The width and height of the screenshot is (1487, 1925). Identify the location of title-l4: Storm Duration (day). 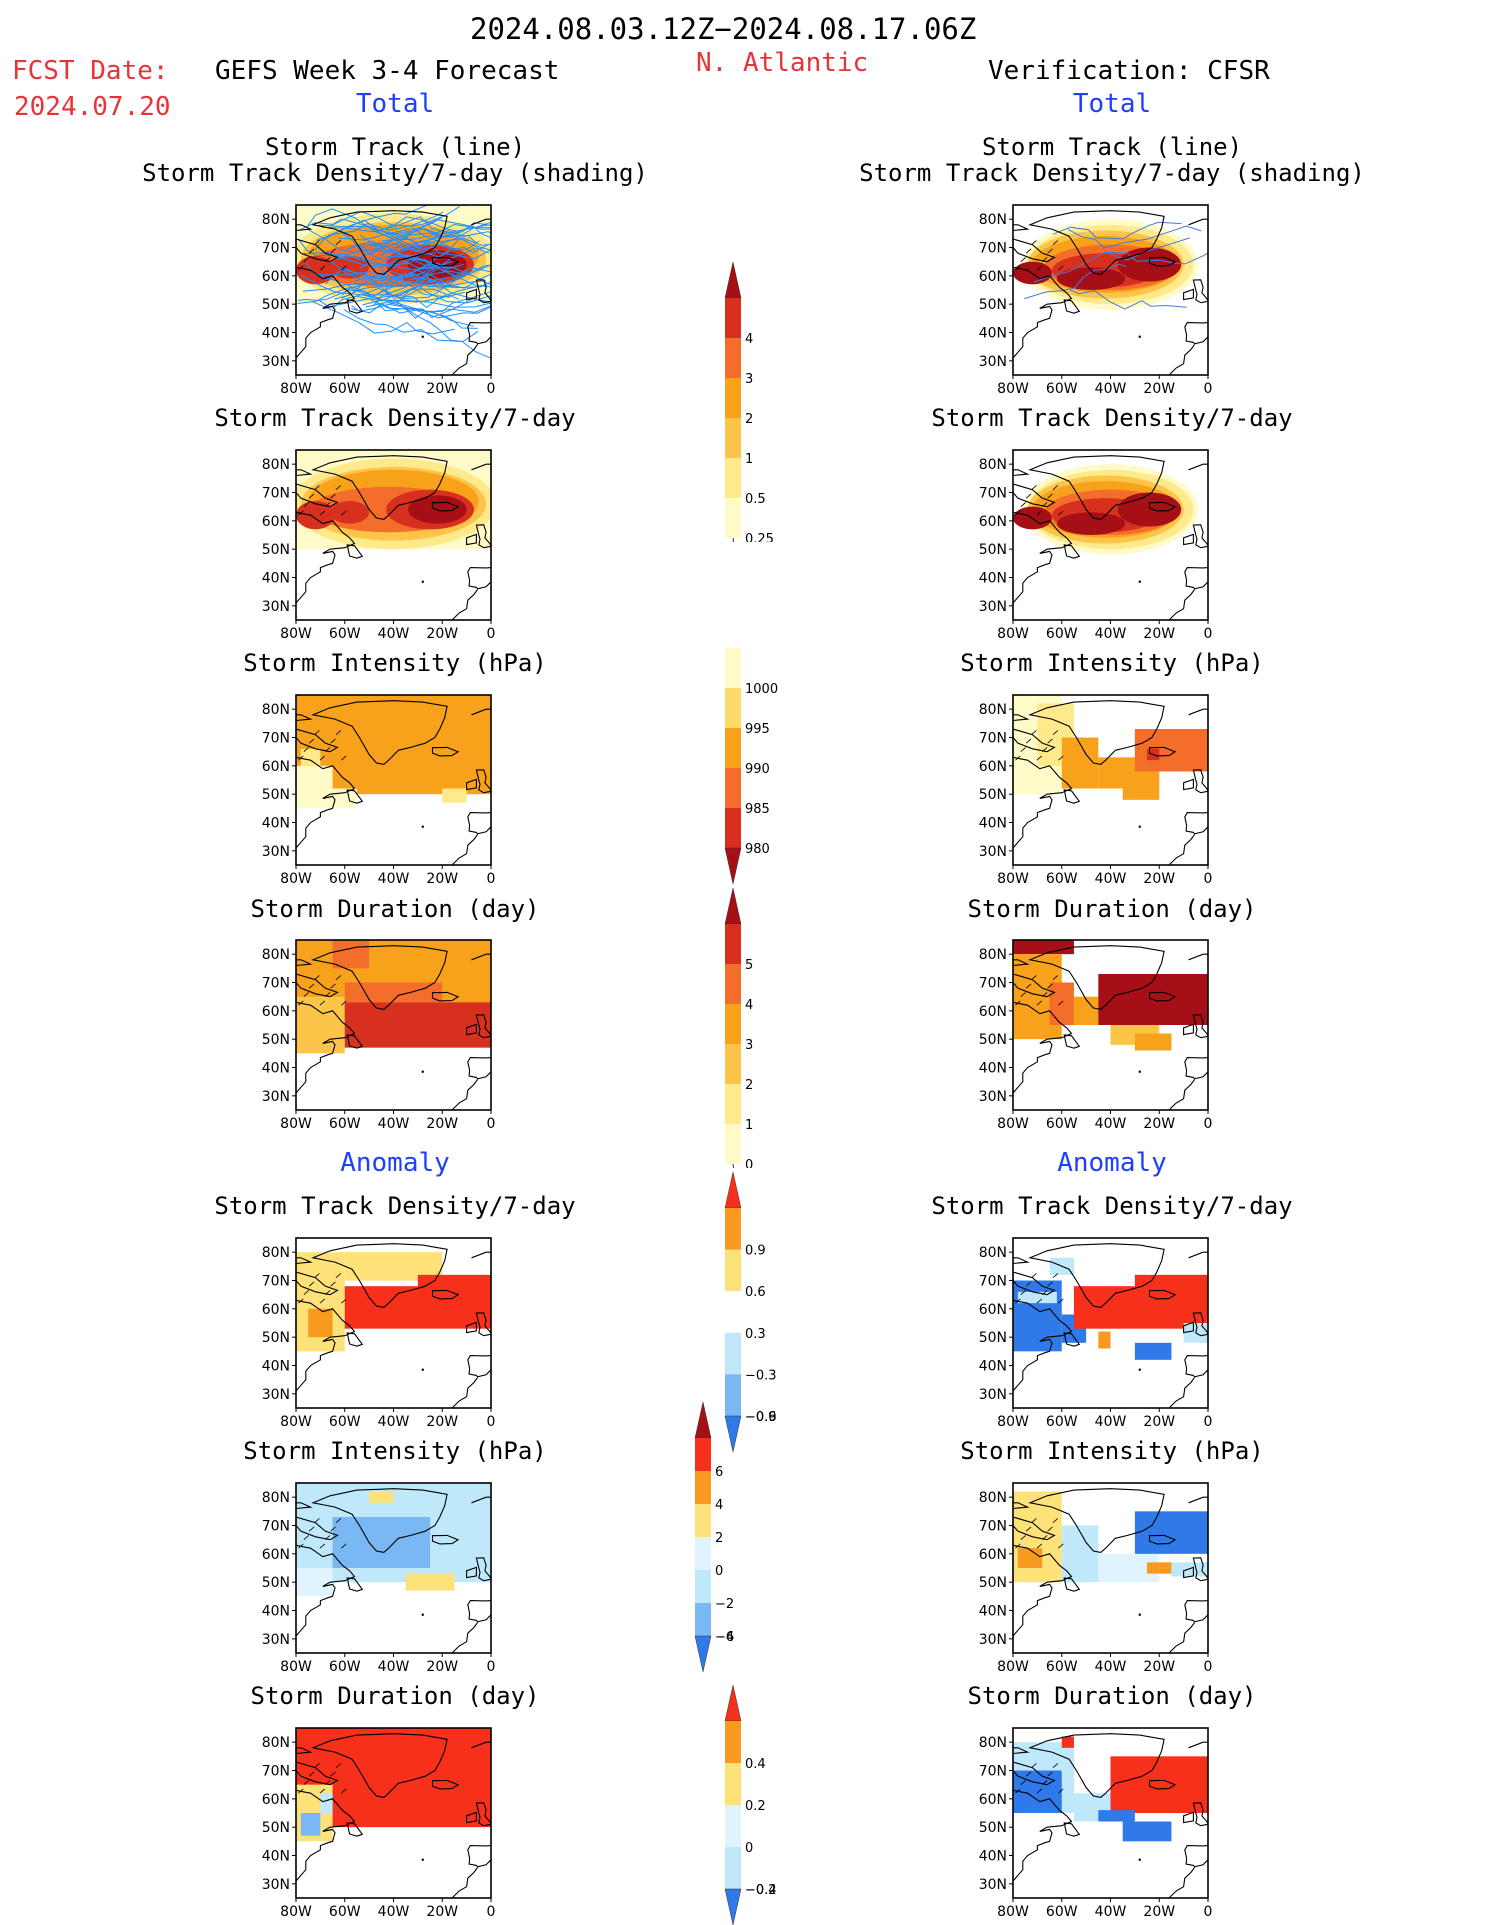
(395, 909).